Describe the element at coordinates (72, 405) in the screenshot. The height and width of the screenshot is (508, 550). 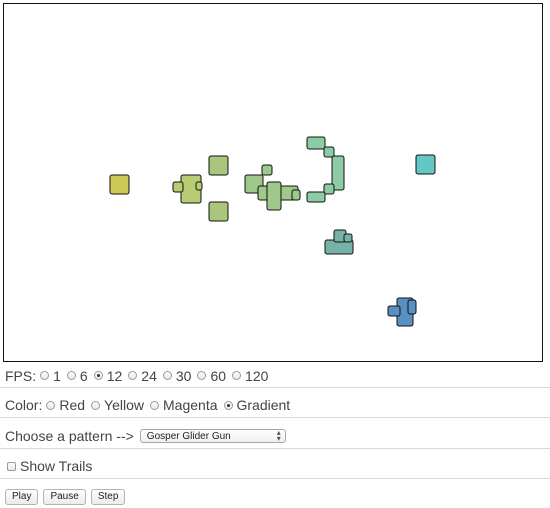
I see `color-option-label: Red` at that location.